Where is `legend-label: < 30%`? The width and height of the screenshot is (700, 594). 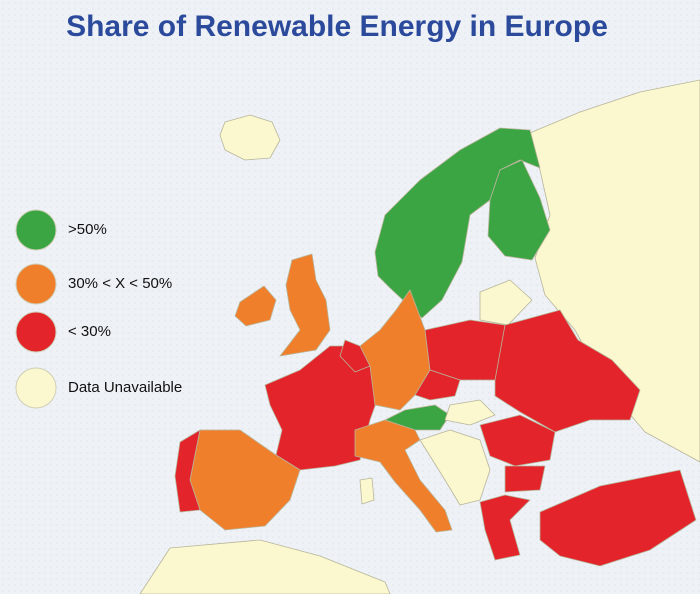
legend-label: < 30% is located at coordinates (89, 331).